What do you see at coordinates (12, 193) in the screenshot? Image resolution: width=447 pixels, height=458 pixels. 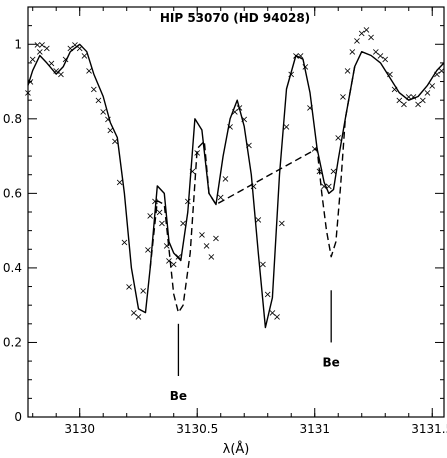 I see `y-tick-label: 0.6` at bounding box center [12, 193].